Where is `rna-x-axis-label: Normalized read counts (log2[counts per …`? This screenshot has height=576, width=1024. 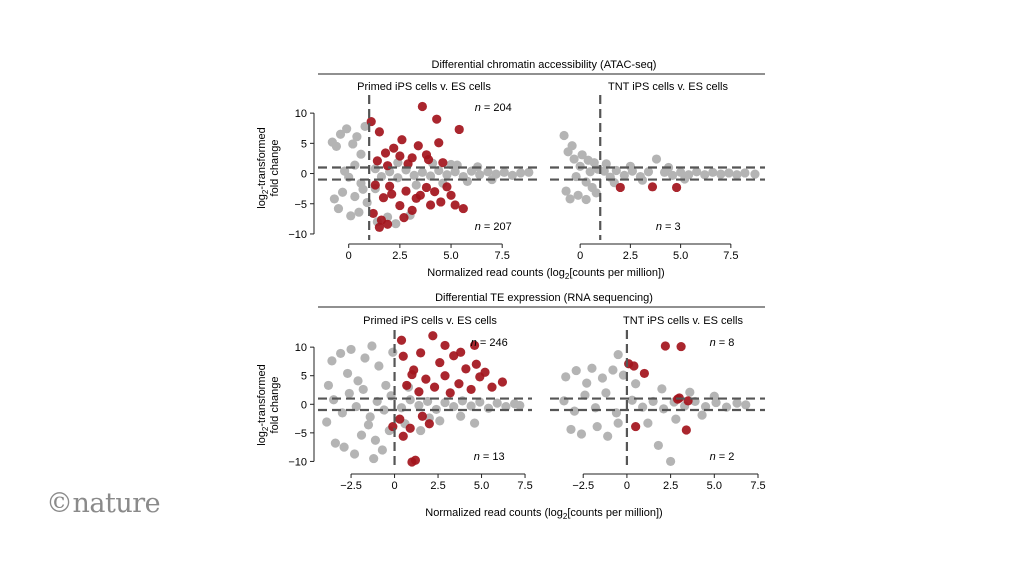 rna-x-axis-label: Normalized read counts (log2[counts per … is located at coordinates (543, 514).